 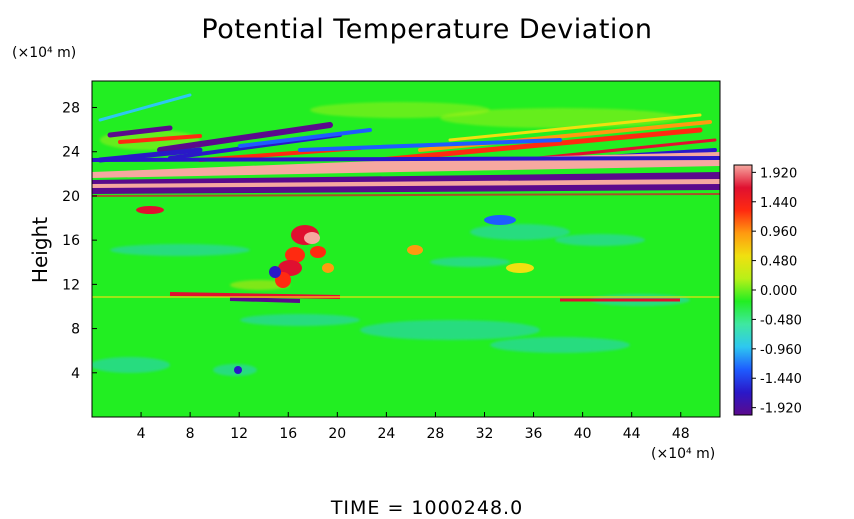 I want to click on x-tick-label: 28, so click(x=436, y=434).